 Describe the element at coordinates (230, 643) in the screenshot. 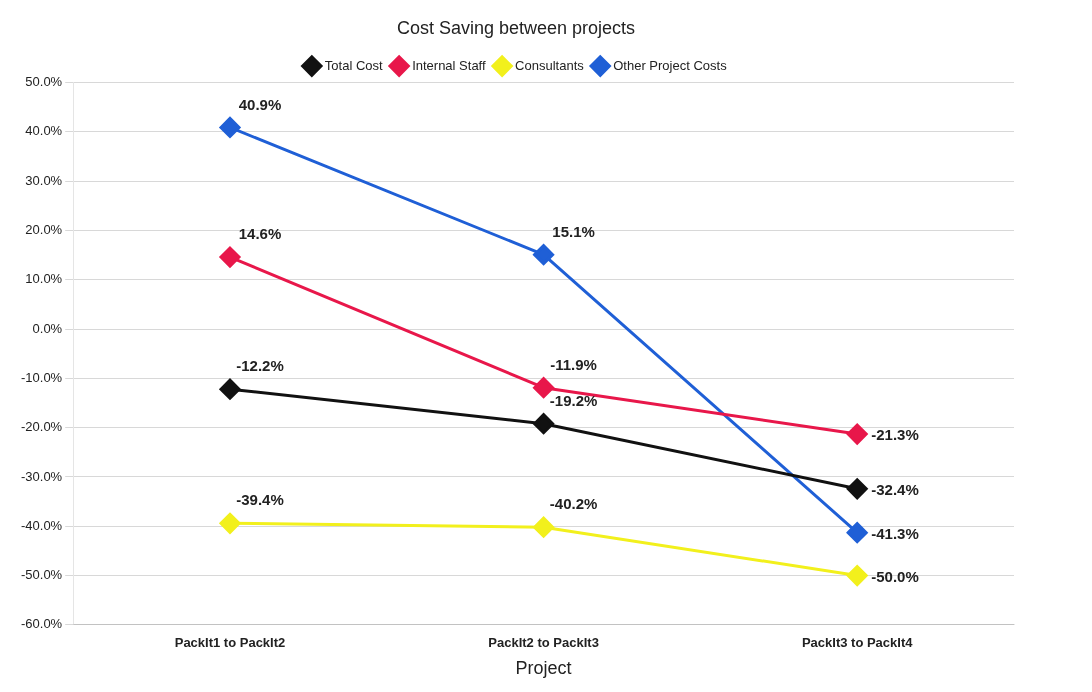

I see `x-tick-label: PackIt1 to PackIt2` at that location.